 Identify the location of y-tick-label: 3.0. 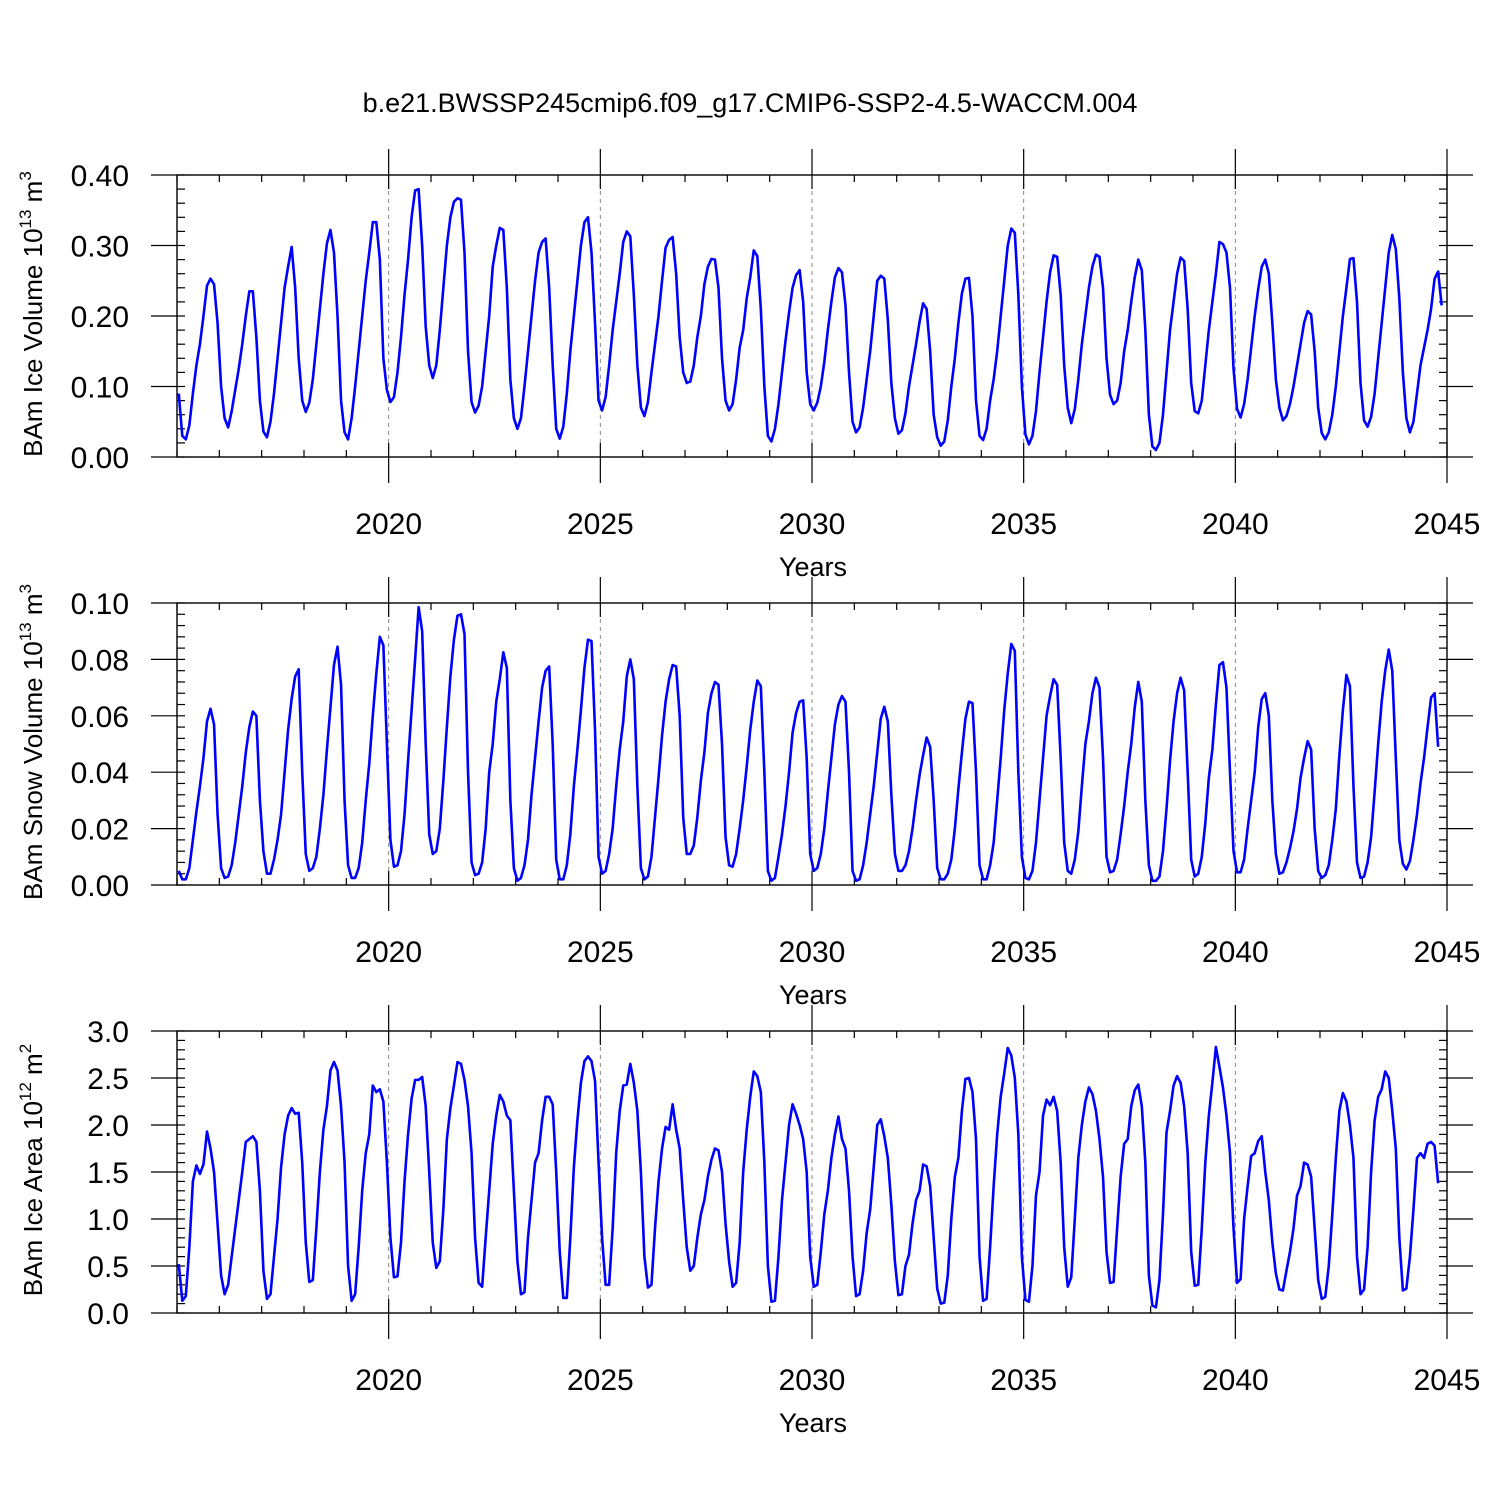
(108, 1032).